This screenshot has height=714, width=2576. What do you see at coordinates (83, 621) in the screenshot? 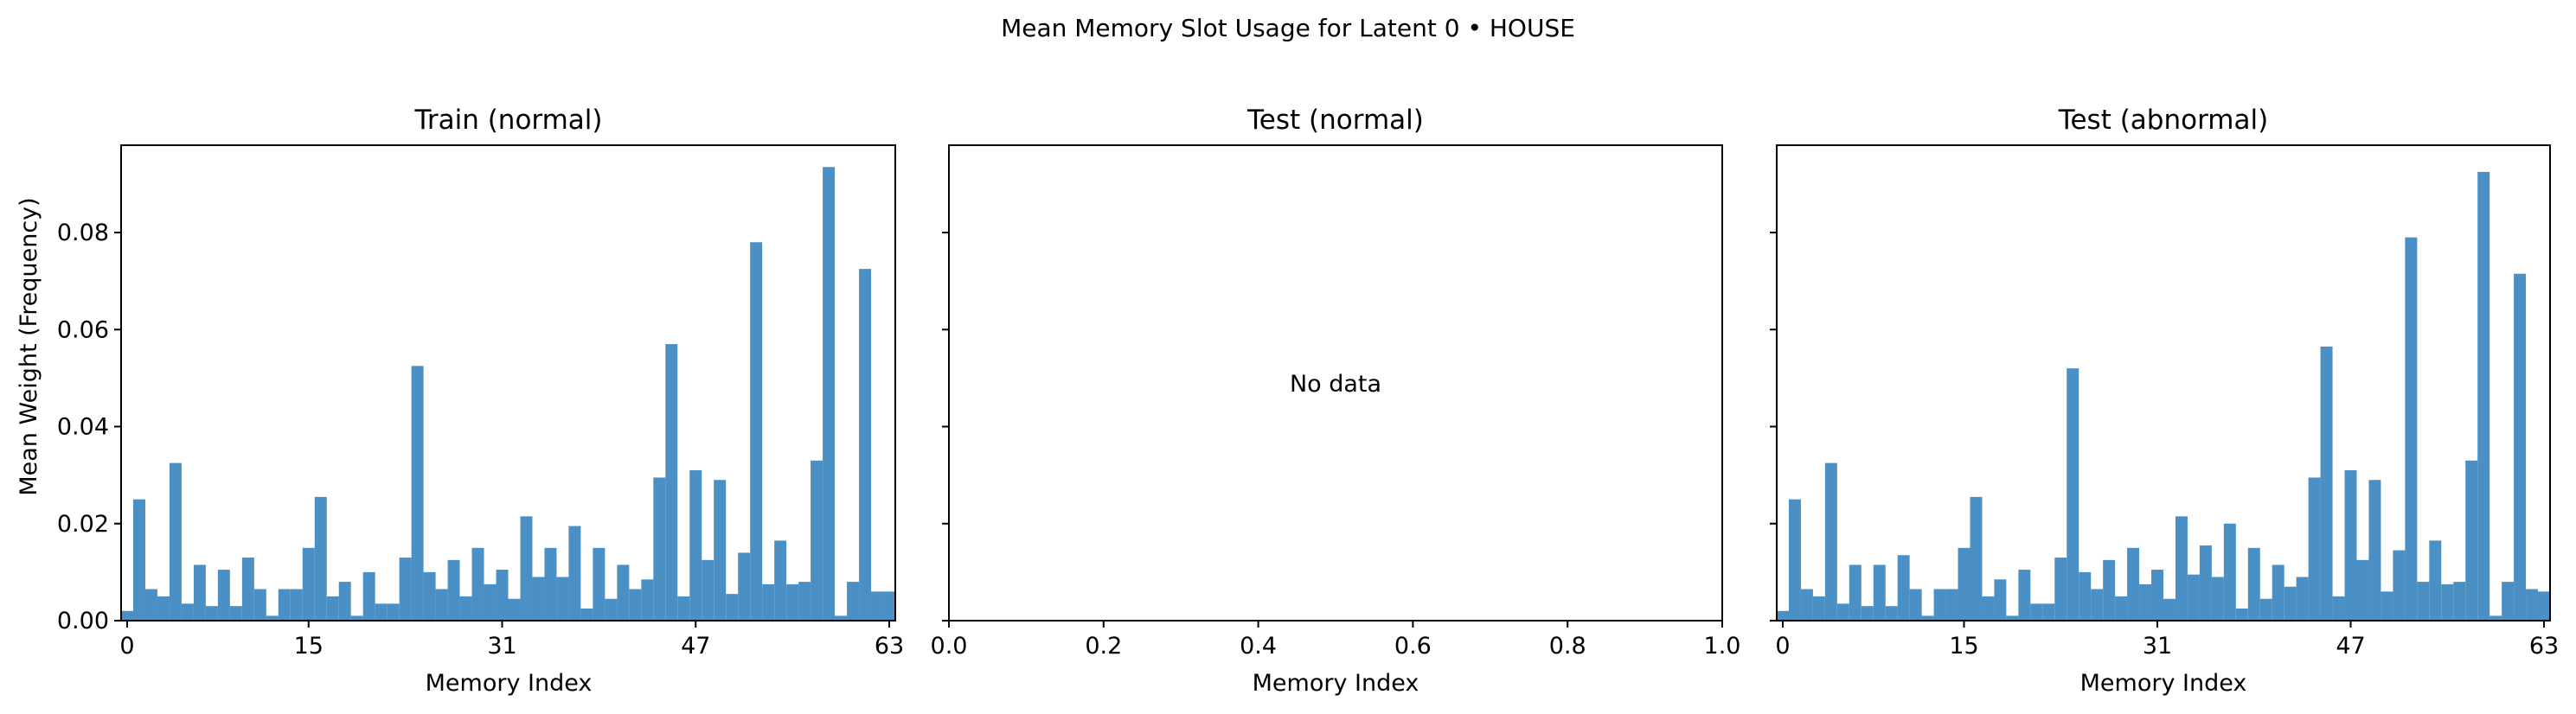
I see `y-tick-label: 0.00` at bounding box center [83, 621].